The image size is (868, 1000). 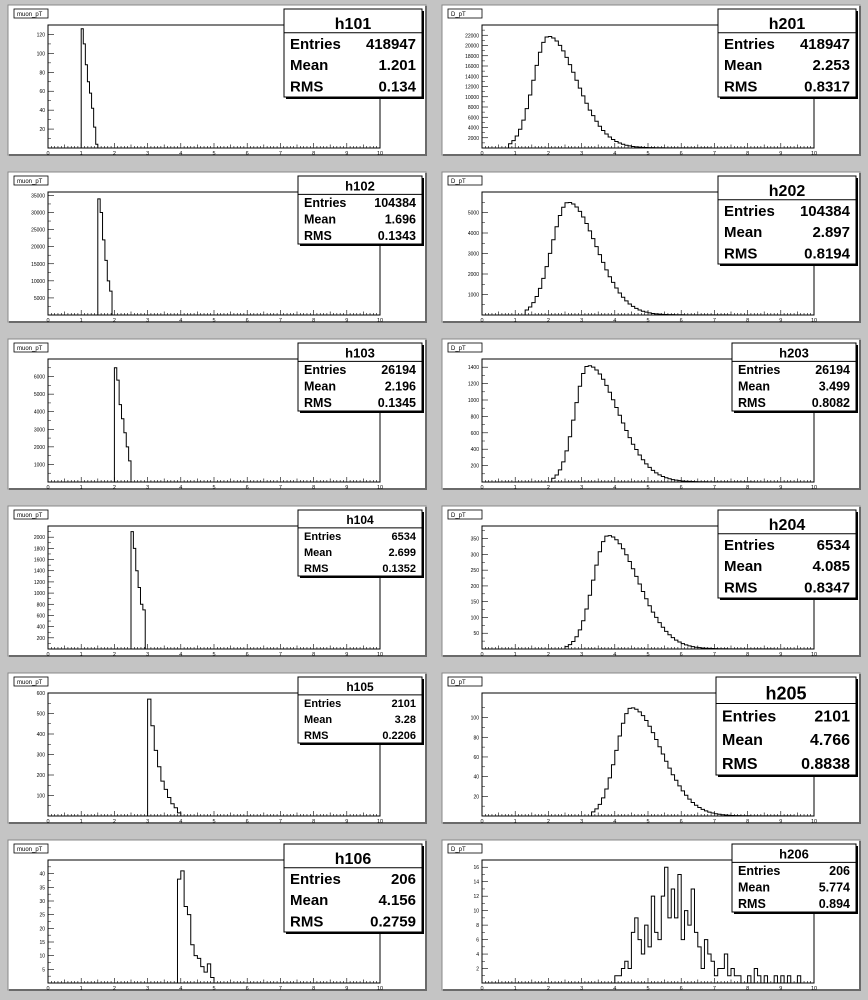 I want to click on stats-title: h204, so click(x=787, y=525).